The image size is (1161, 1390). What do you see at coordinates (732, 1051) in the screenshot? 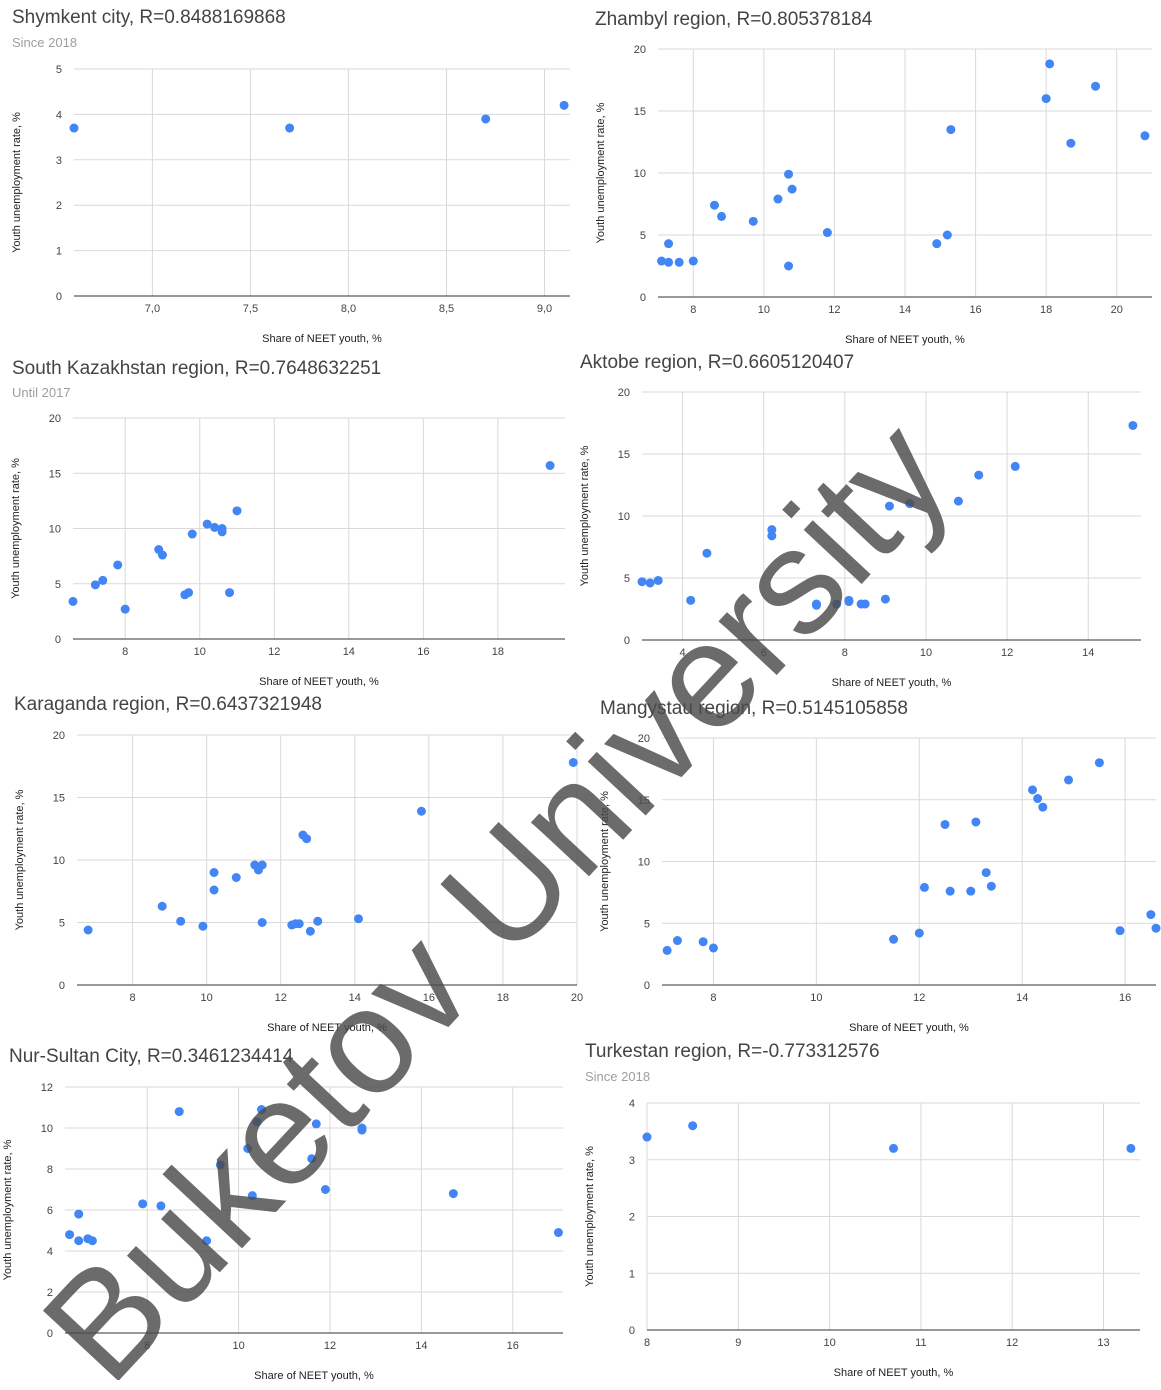
I see `chart-title: Turkestan region, R=-0.773312576` at bounding box center [732, 1051].